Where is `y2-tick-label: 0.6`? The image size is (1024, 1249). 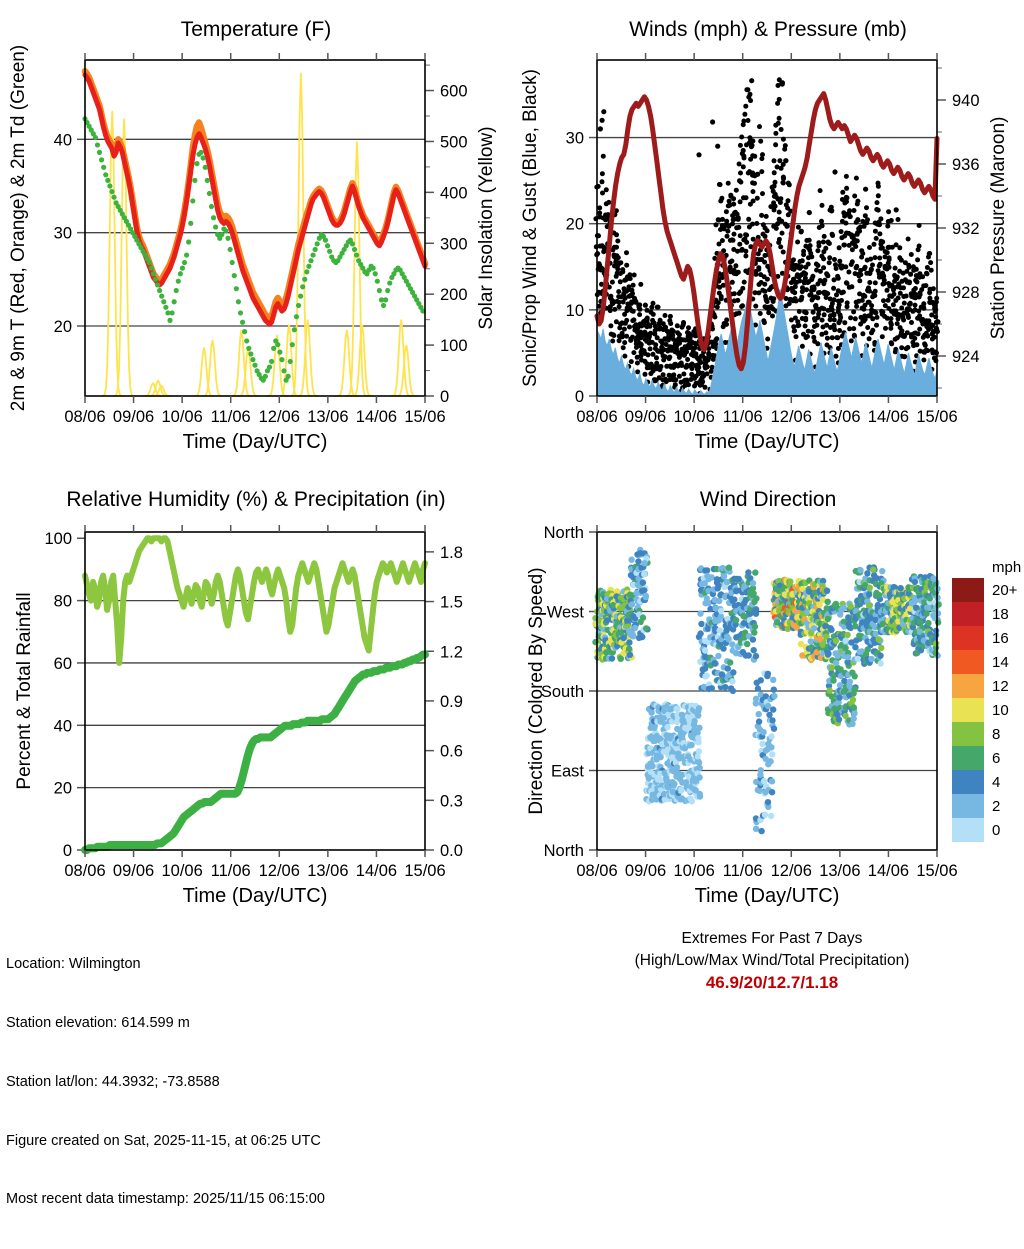
y2-tick-label: 0.6 is located at coordinates (451, 752).